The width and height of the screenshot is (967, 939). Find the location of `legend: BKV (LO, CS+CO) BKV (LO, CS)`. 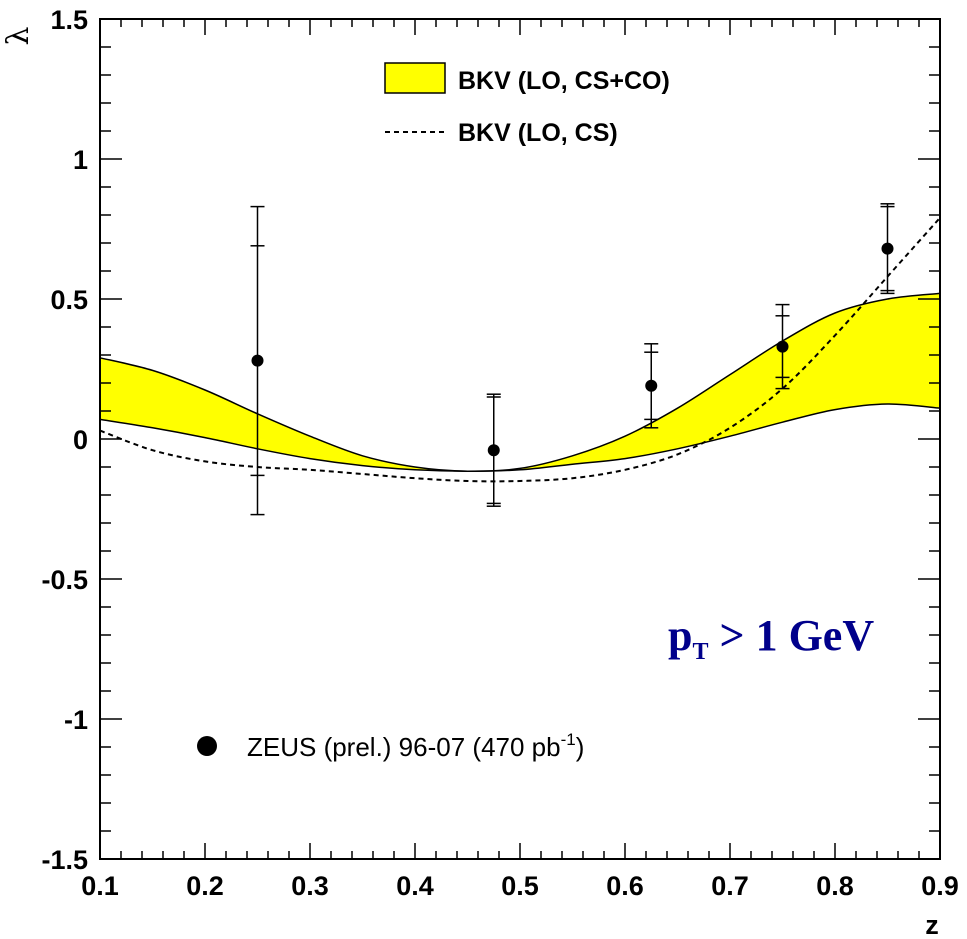

legend: BKV (LO, CS+CO) BKV (LO, CS) is located at coordinates (527, 104).